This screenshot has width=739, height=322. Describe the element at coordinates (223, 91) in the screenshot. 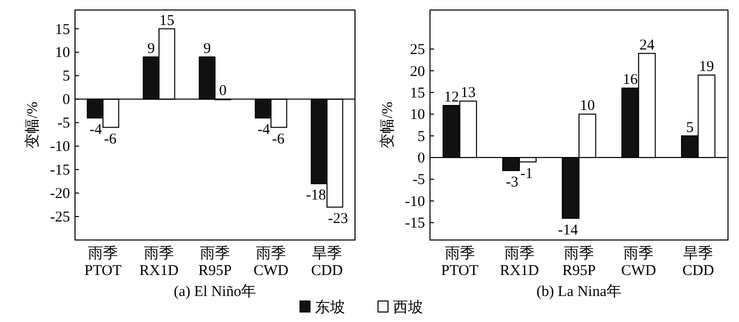

I see `data-label: 0` at that location.